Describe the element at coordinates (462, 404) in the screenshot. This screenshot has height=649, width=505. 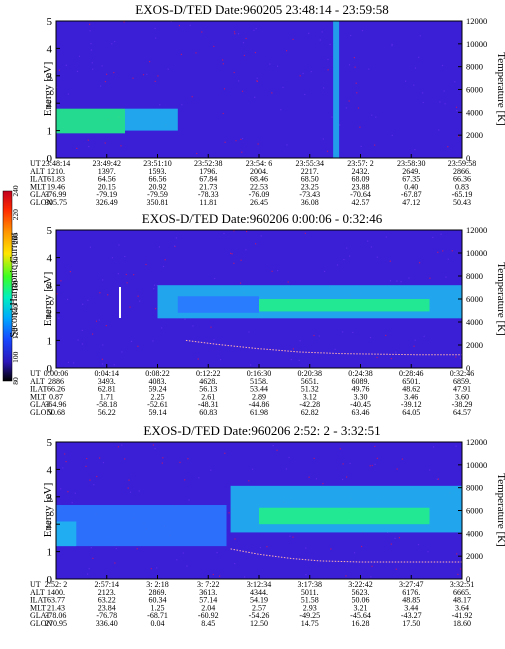
I see `table-cell: -38.29` at that location.